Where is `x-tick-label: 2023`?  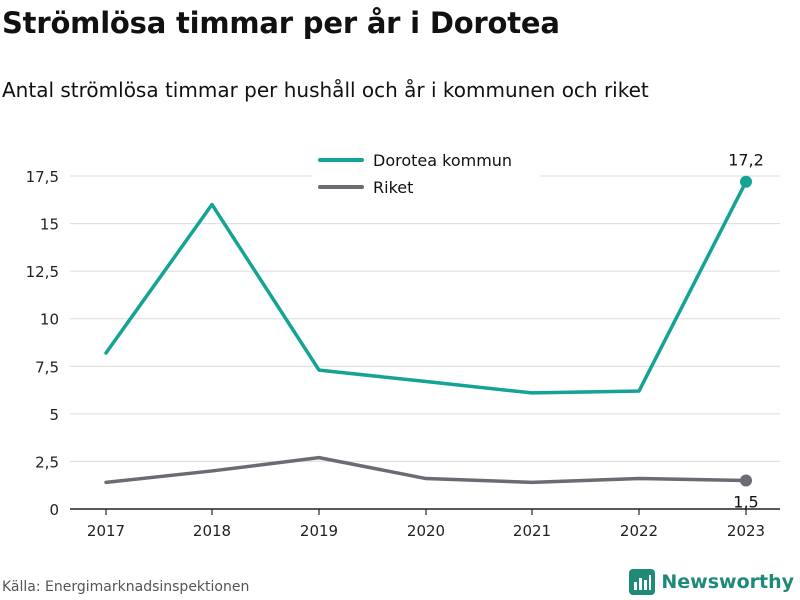 x-tick-label: 2023 is located at coordinates (746, 531).